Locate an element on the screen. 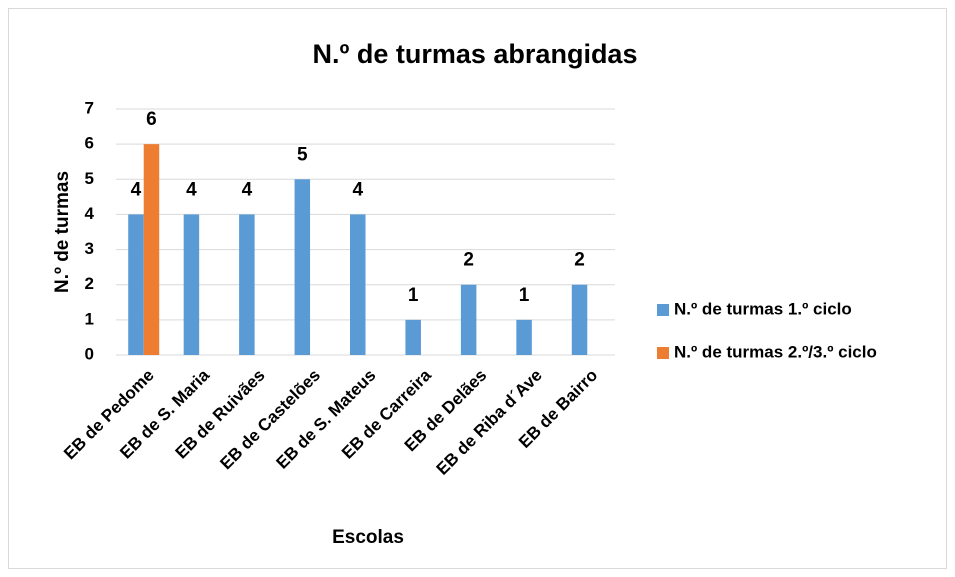 The image size is (955, 577). chart-title: N.º de turmas abrangidas is located at coordinates (475, 54).